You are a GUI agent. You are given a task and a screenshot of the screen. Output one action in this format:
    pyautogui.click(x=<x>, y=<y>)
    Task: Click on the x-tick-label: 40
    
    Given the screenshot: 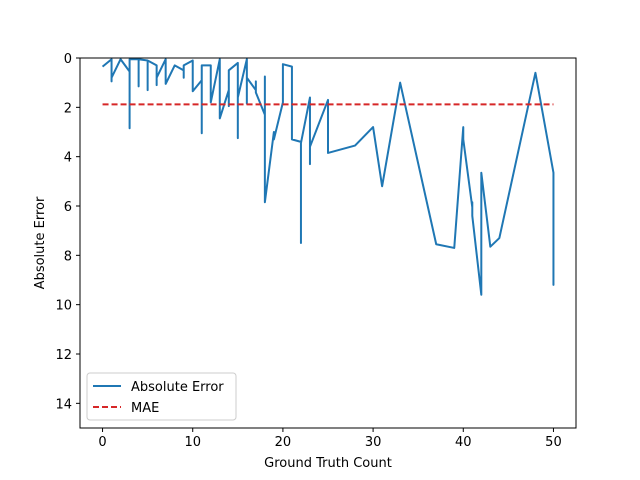 What is the action you would take?
    pyautogui.click(x=463, y=442)
    